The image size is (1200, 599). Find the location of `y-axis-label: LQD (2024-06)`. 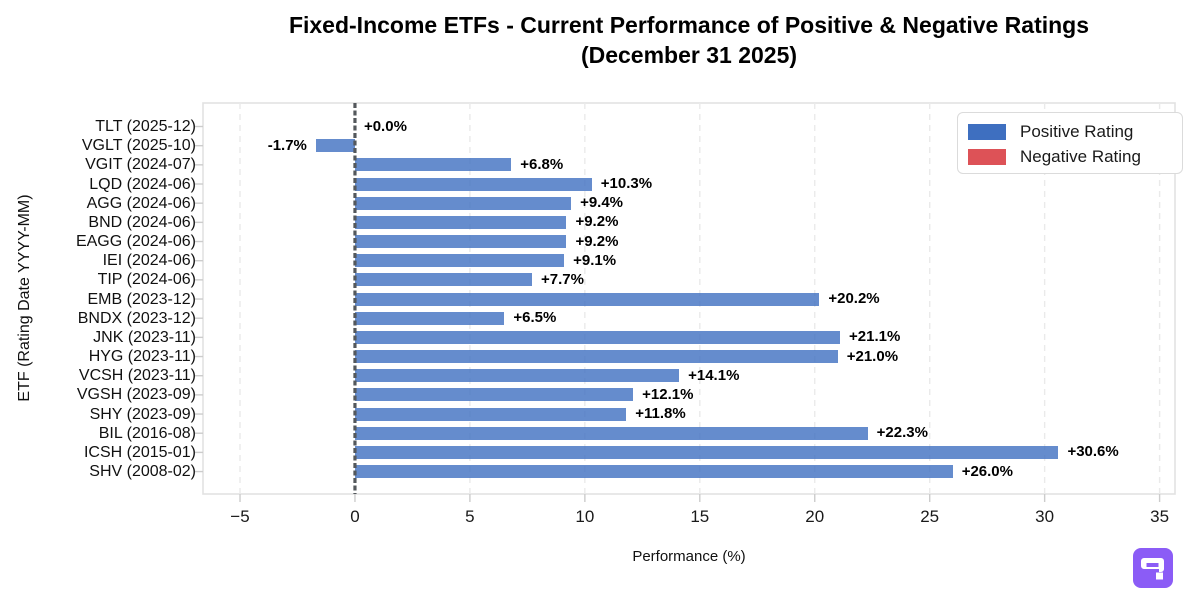

y-axis-label: LQD (2024-06) is located at coordinates (142, 184).